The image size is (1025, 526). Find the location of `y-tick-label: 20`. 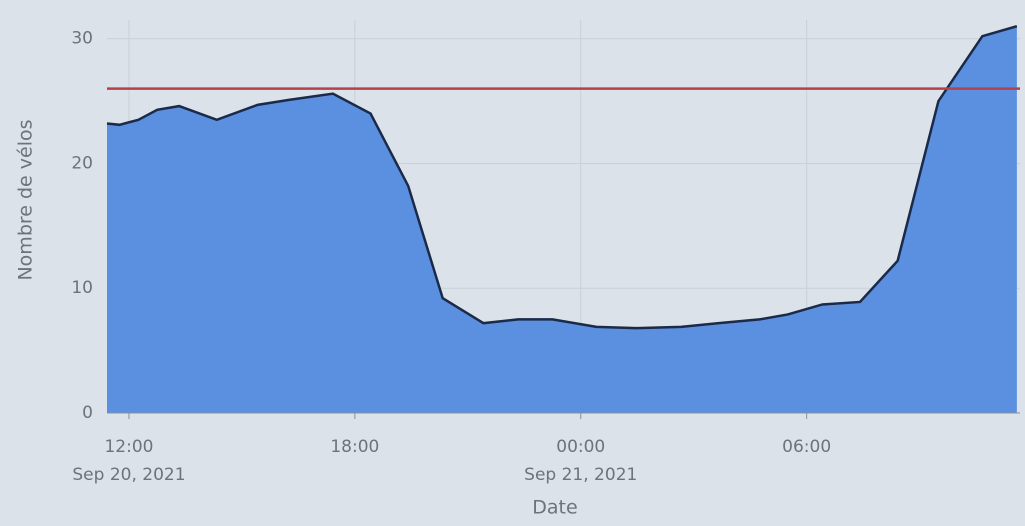

y-tick-label: 20 is located at coordinates (82, 163).